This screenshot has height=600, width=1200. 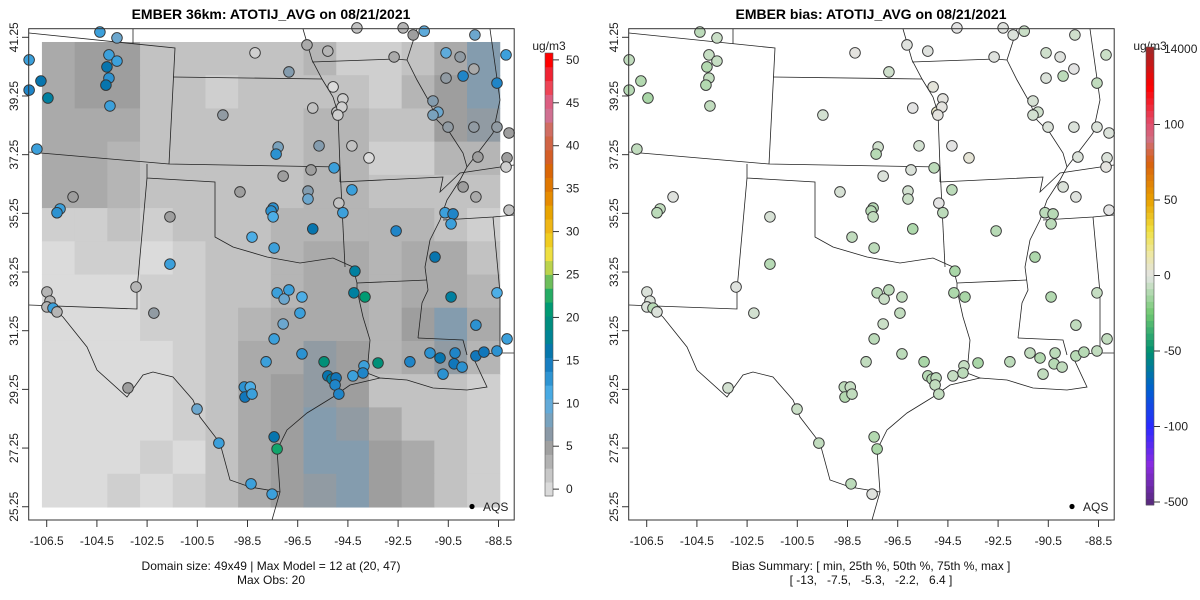 I want to click on y-tick-label: 35.25, so click(x=614, y=213).